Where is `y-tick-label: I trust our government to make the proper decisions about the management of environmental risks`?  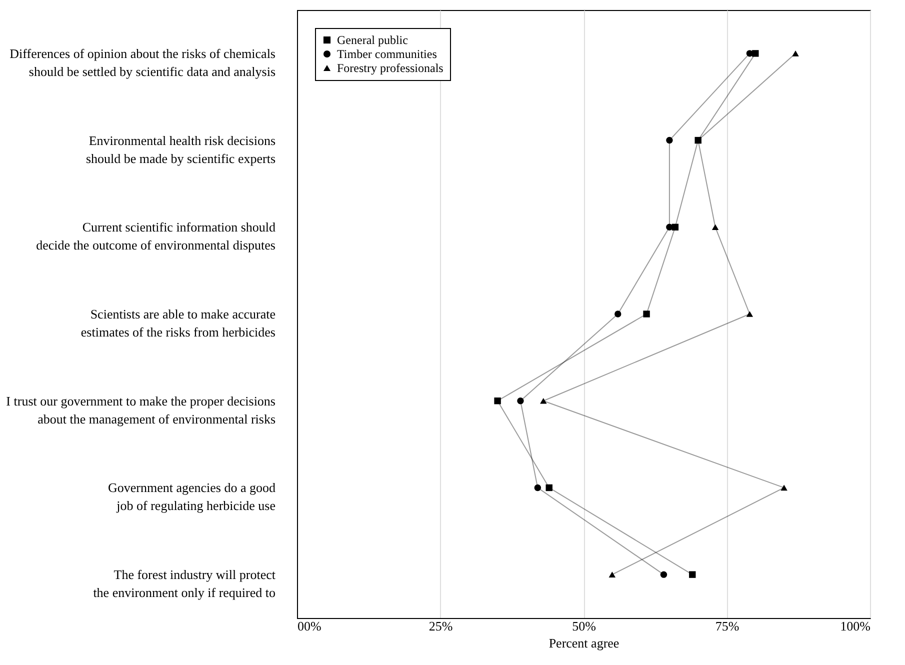
y-tick-label: I trust our government to make the proper decisions about the management of environmental risks is located at coordinates (141, 409).